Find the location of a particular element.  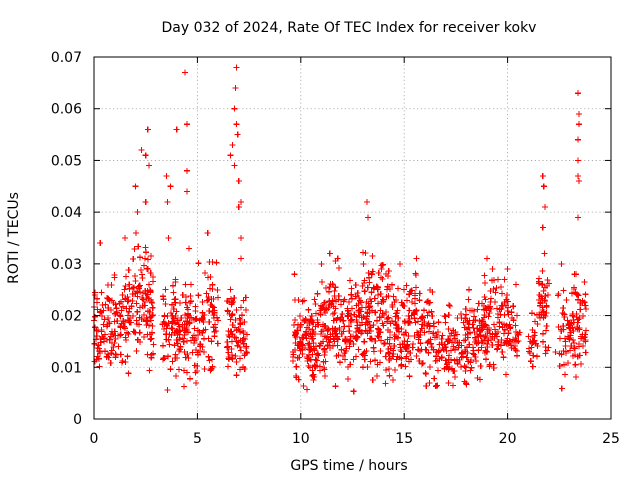

x-tick-label: 10 is located at coordinates (301, 439).